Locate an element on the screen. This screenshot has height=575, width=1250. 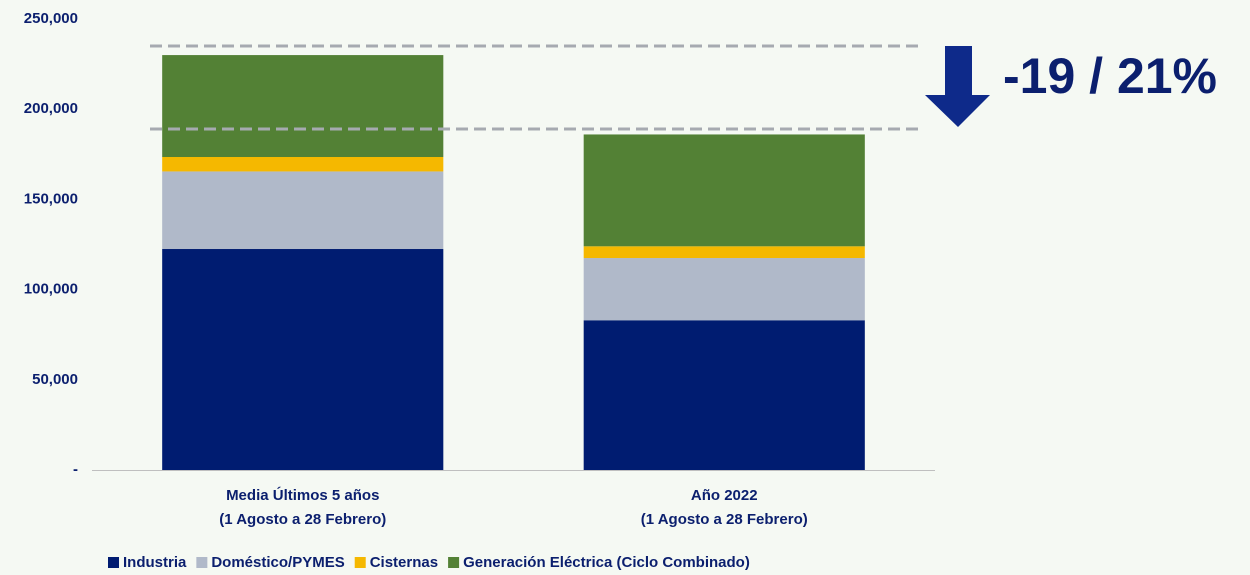
annotation: -19 / 21% is located at coordinates (1110, 76).